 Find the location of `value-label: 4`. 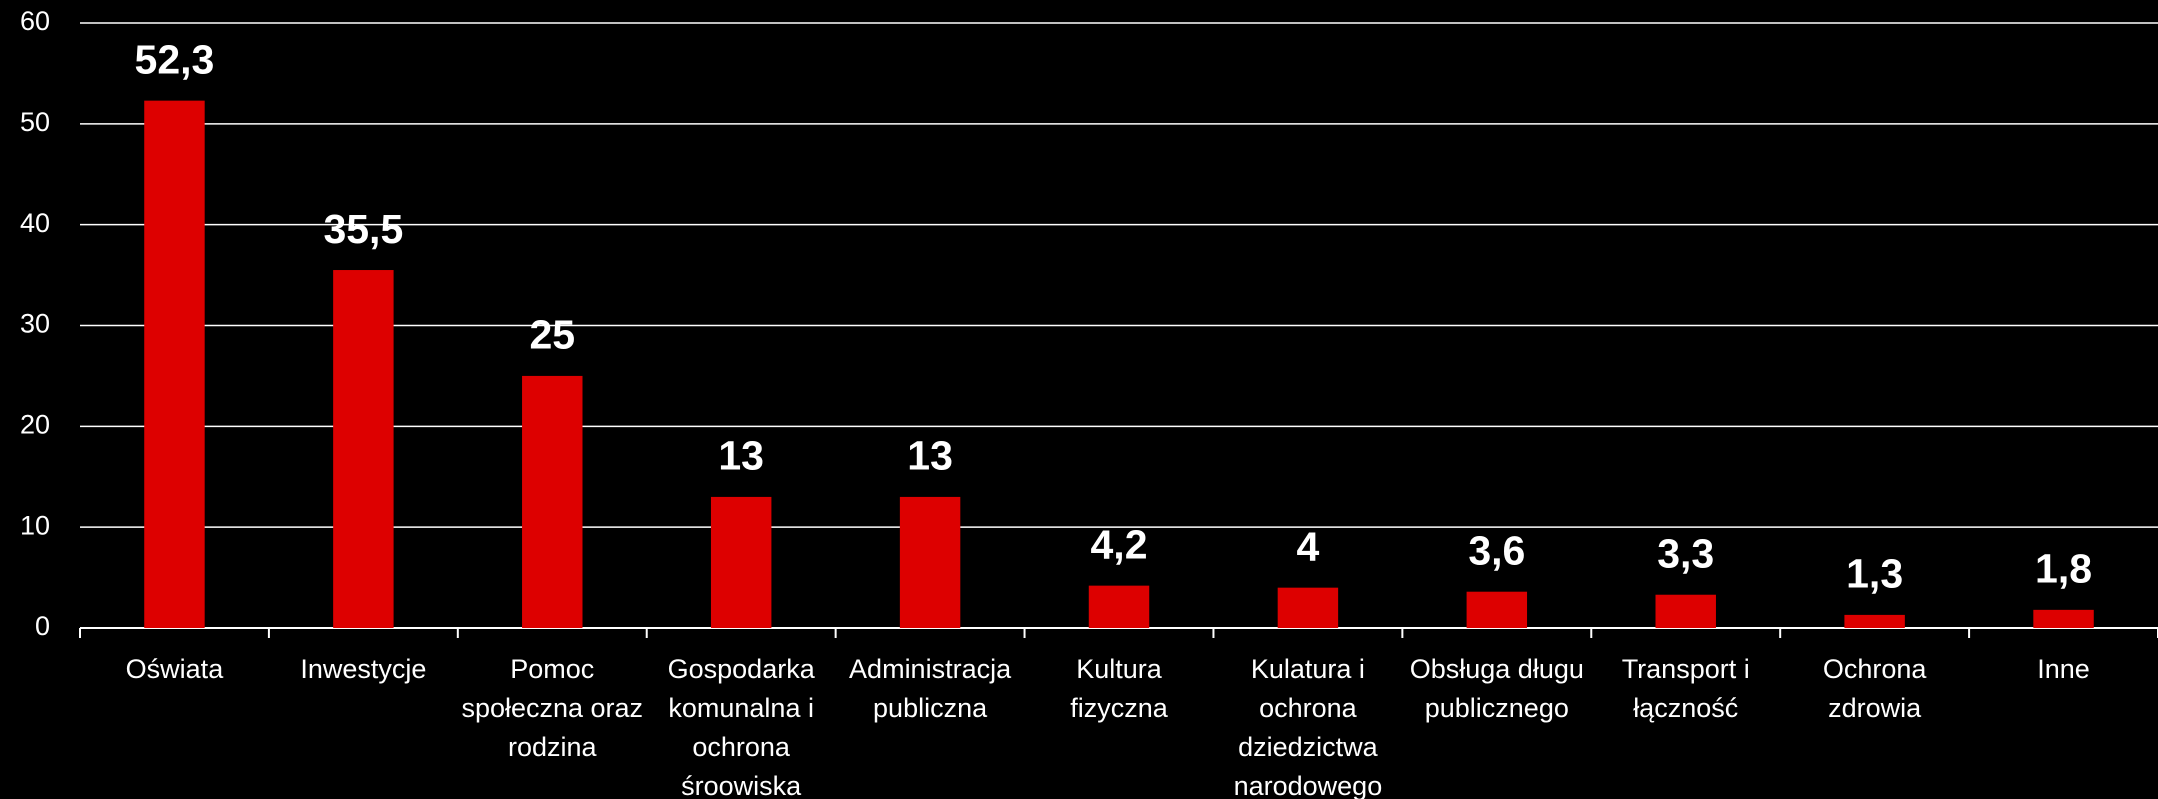

value-label: 4 is located at coordinates (1308, 546).